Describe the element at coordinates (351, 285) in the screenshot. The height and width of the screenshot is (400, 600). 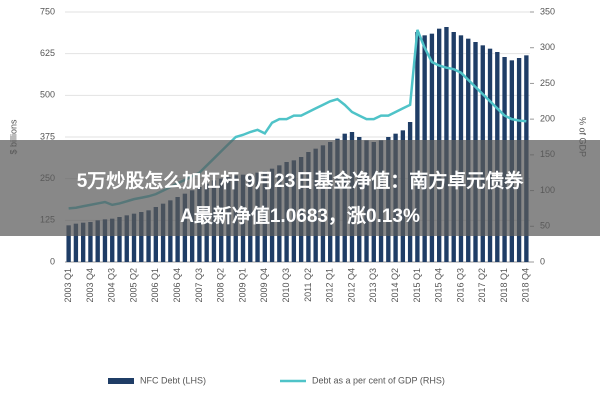
I see `x-tick-label: 2012 Q4` at that location.